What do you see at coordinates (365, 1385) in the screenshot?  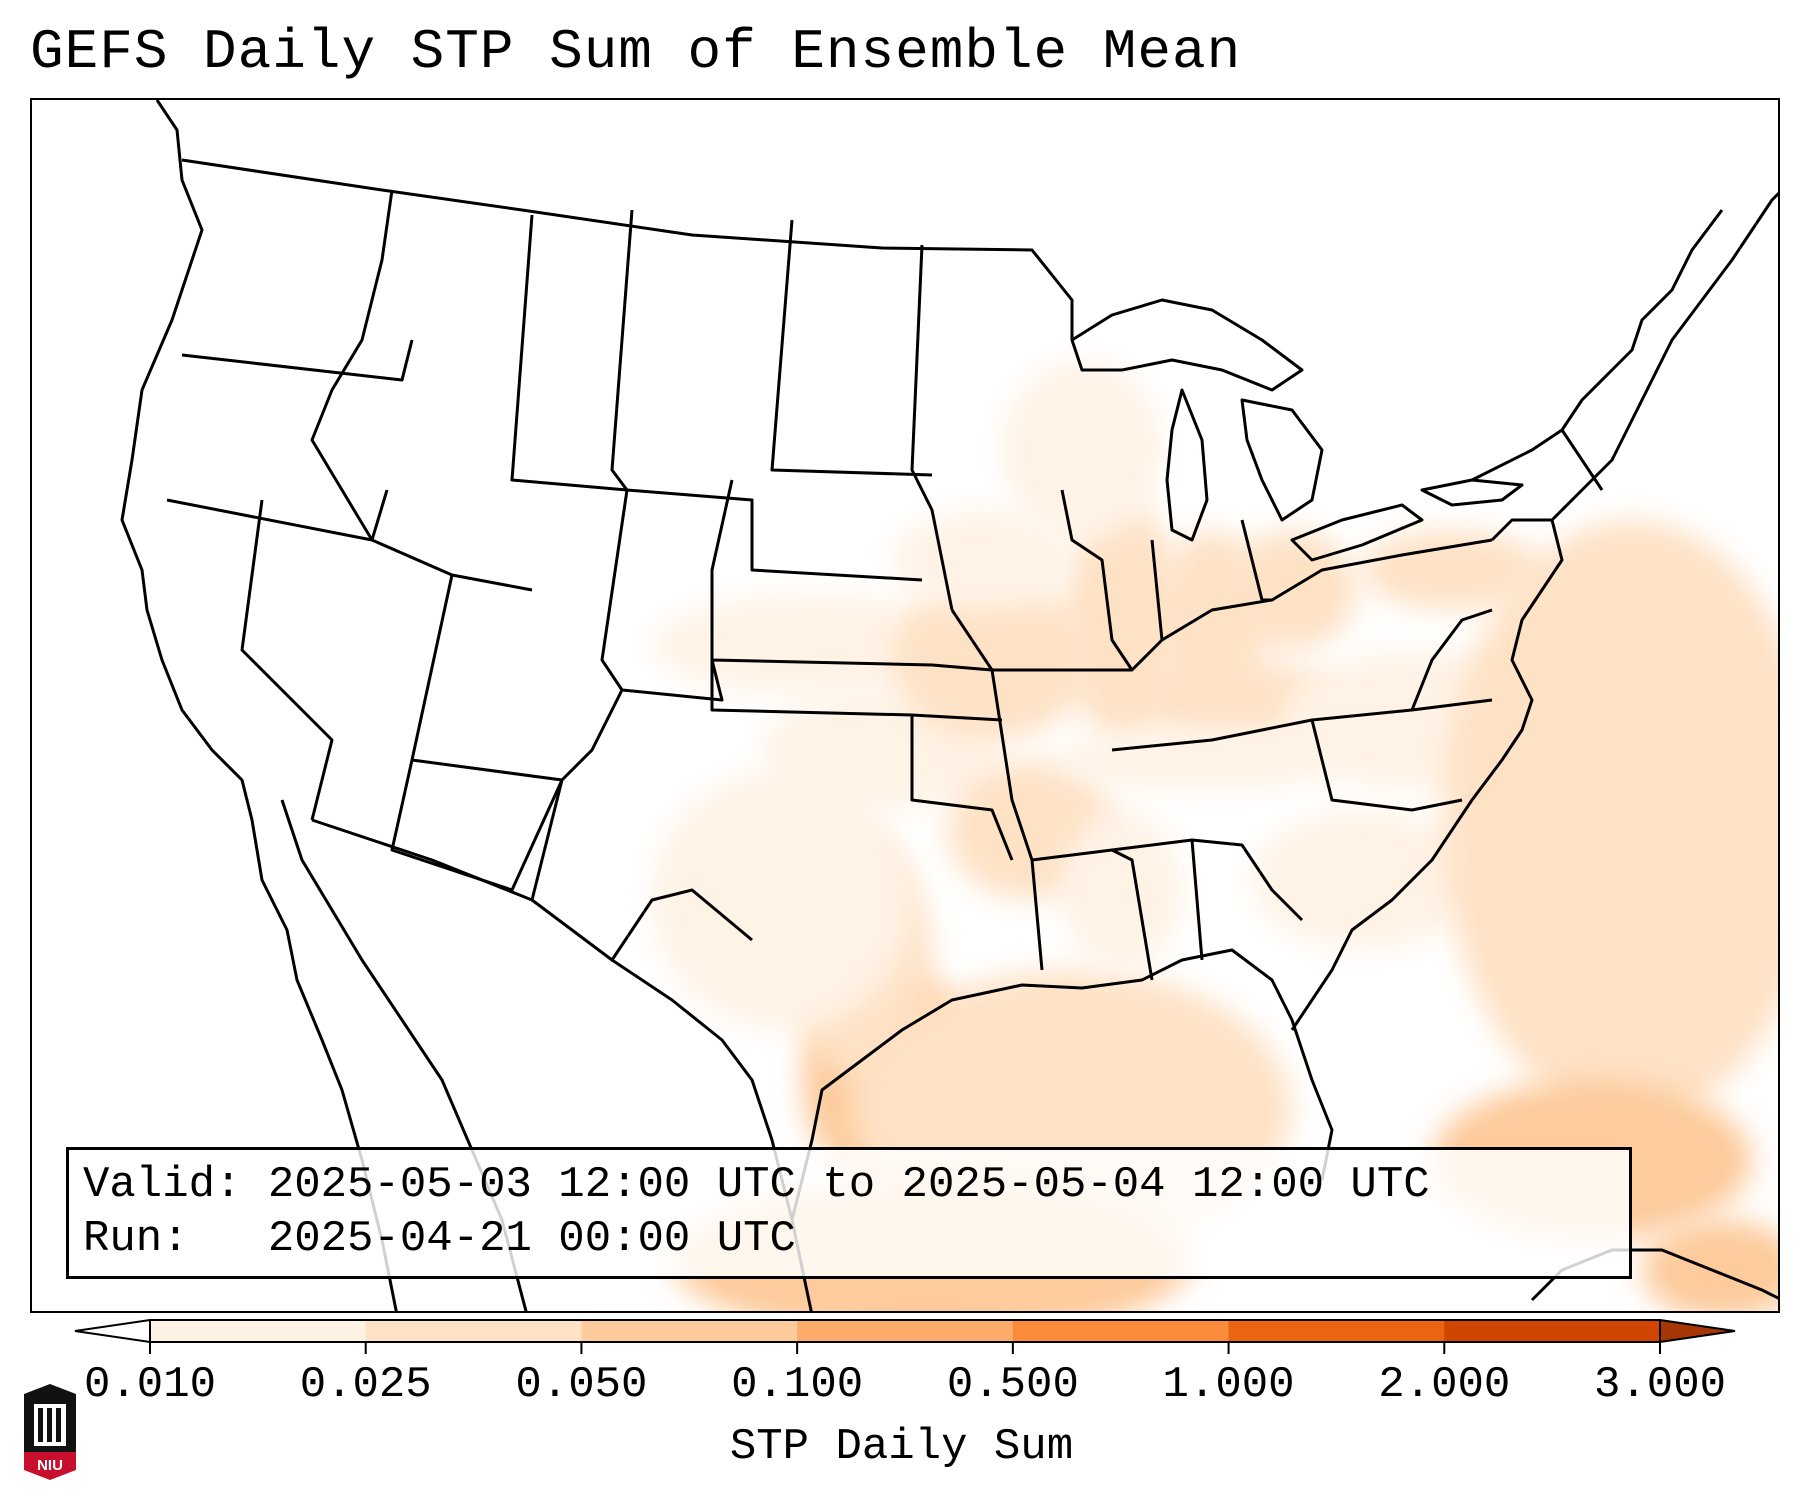 I see `colorbar-tick-label: 0.025` at bounding box center [365, 1385].